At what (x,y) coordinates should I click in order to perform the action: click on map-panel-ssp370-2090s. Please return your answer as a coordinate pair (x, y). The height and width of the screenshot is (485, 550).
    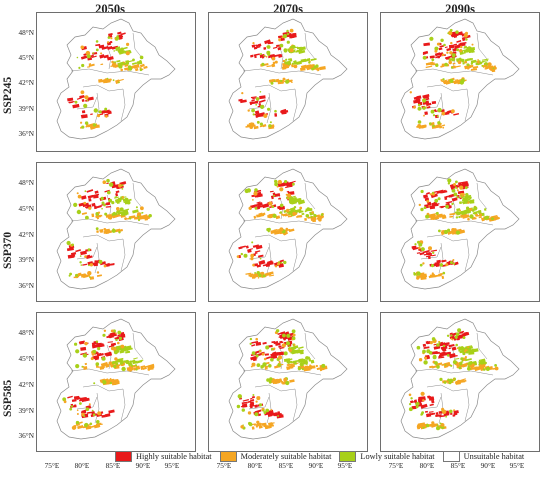
    Looking at the image, I should click on (460, 232).